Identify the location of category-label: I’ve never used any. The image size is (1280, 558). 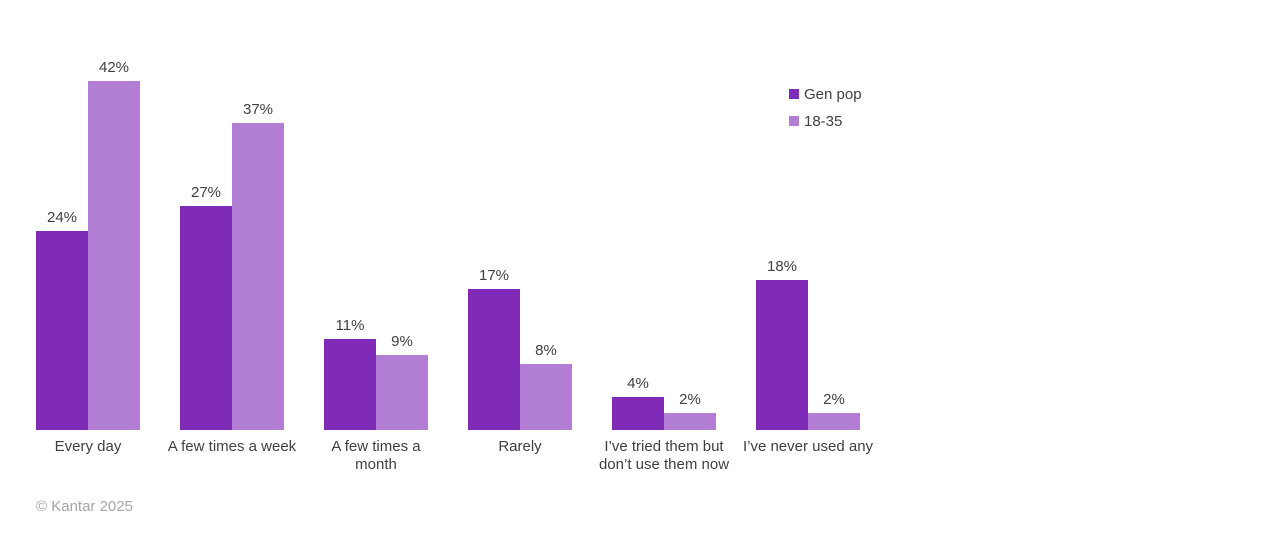
(808, 446).